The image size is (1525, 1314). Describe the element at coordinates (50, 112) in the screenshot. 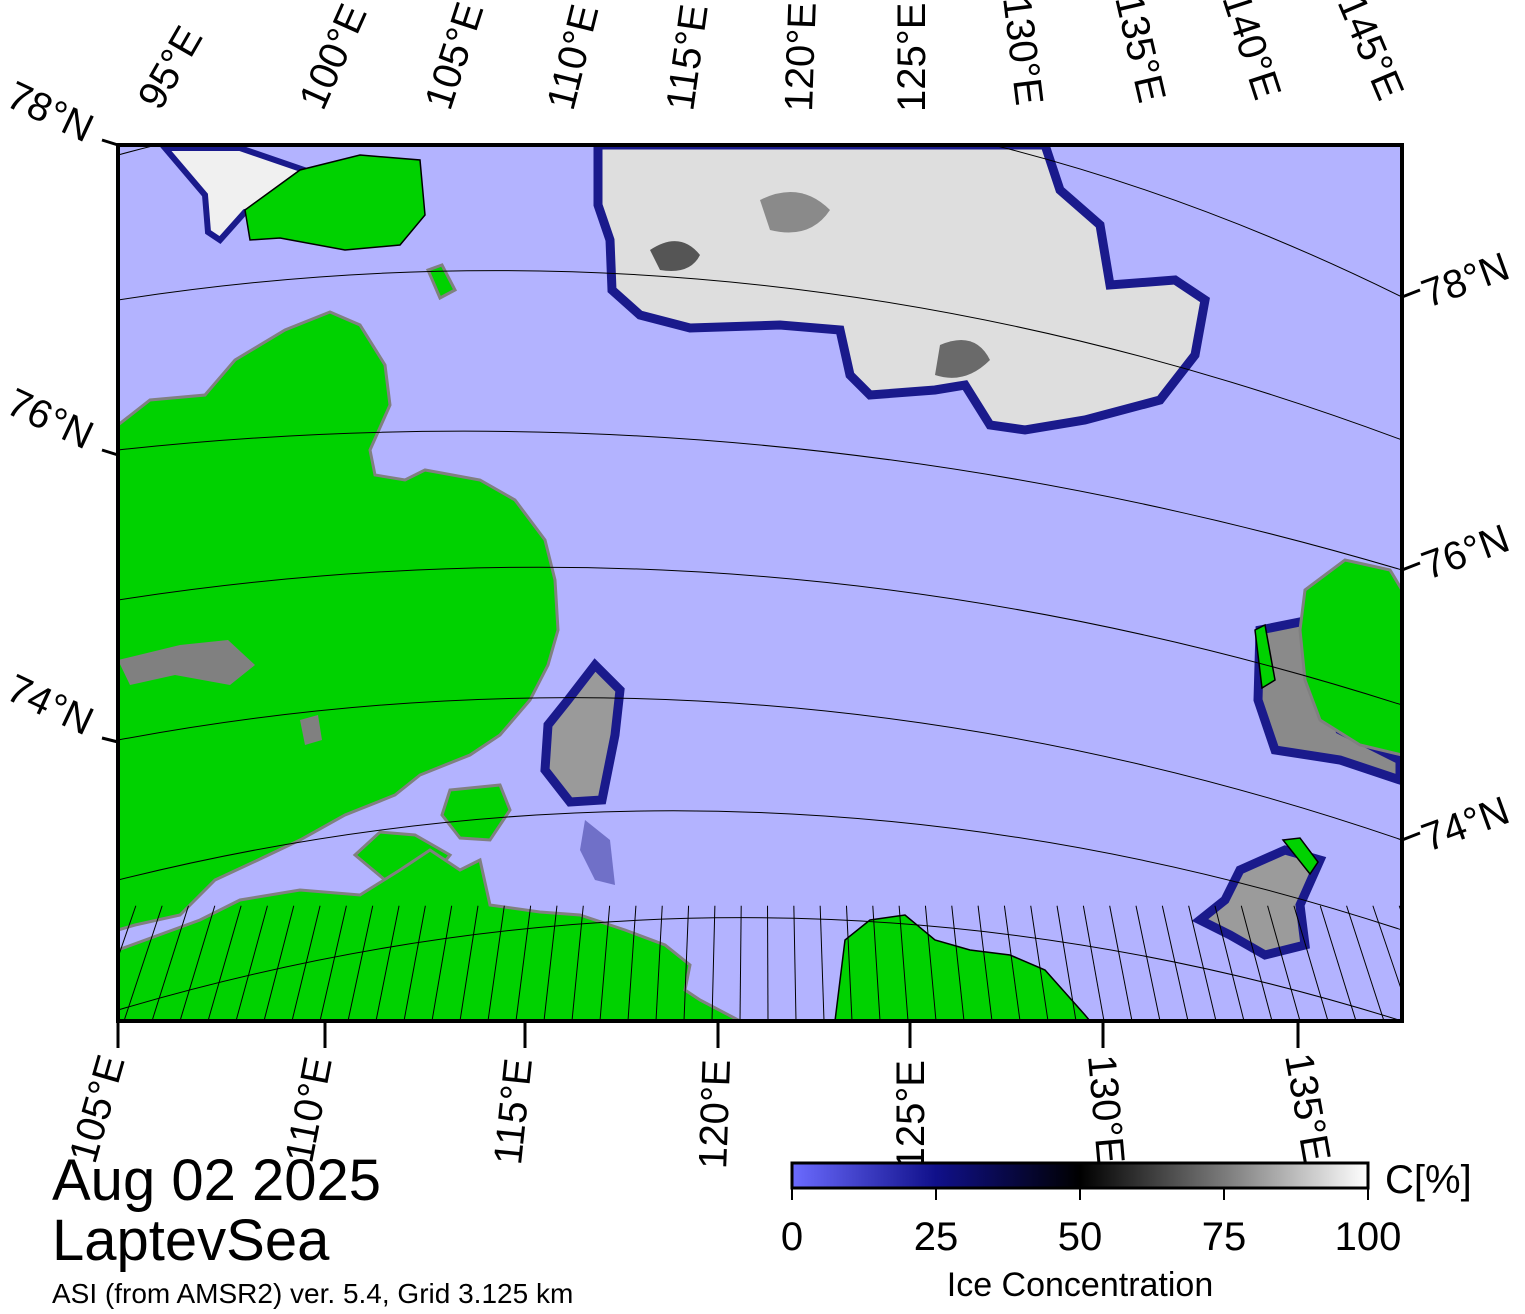

I see `lat-label-left: 78°N` at that location.